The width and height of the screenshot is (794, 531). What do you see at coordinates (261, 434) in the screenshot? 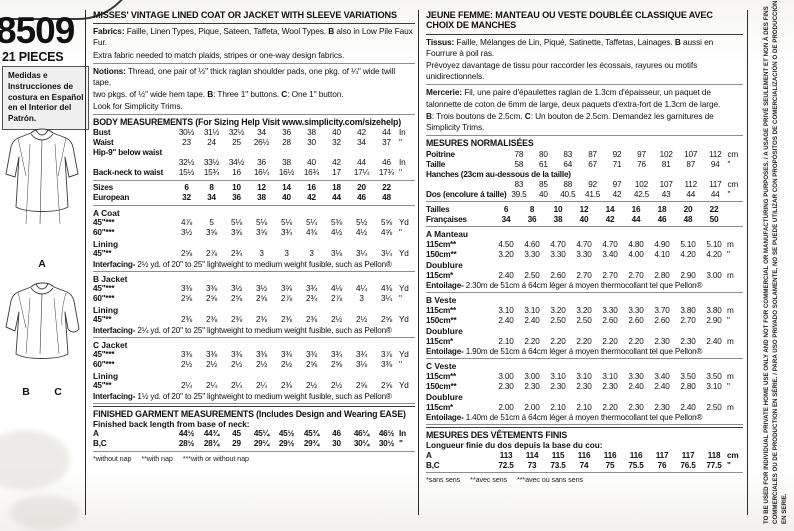
I see `measurement-value: 45¼` at bounding box center [261, 434].